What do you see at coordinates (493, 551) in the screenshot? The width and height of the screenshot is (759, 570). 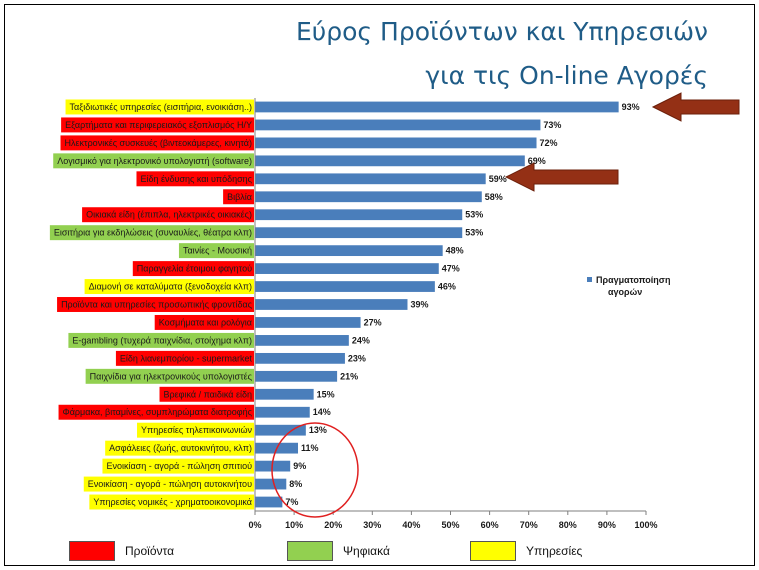 I see `key-swatch-services` at bounding box center [493, 551].